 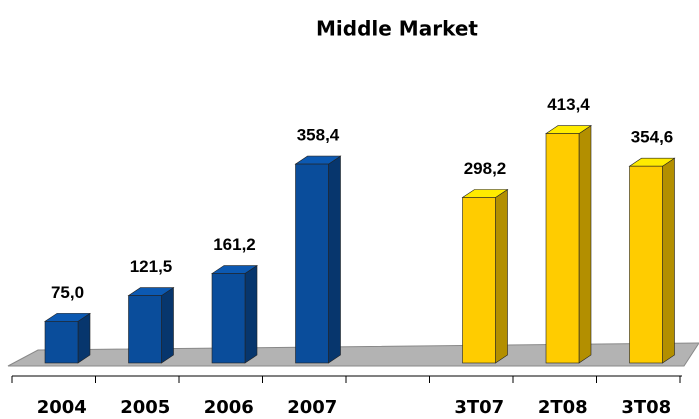 What do you see at coordinates (568, 104) in the screenshot?
I see `value-label: 413,4` at bounding box center [568, 104].